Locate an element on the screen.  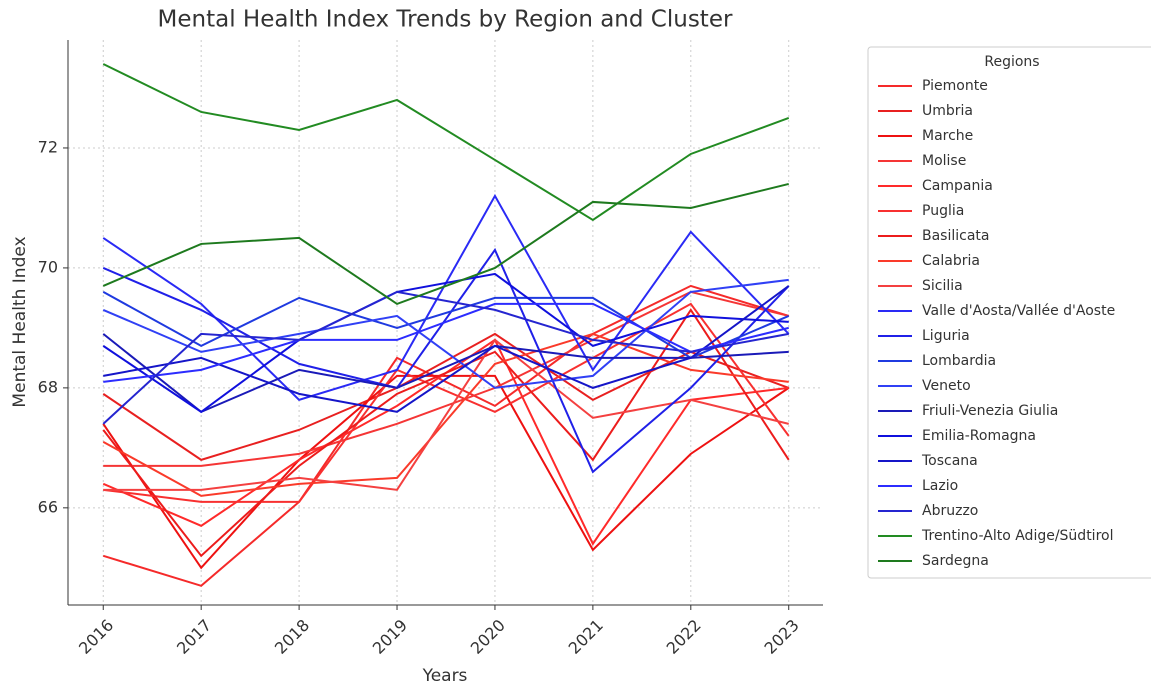
x-tick-label: 2023 is located at coordinates (782, 637).